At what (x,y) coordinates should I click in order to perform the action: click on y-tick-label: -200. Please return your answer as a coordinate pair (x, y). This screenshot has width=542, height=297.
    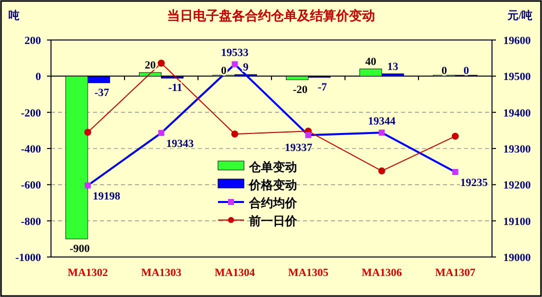
    Looking at the image, I should click on (31, 113).